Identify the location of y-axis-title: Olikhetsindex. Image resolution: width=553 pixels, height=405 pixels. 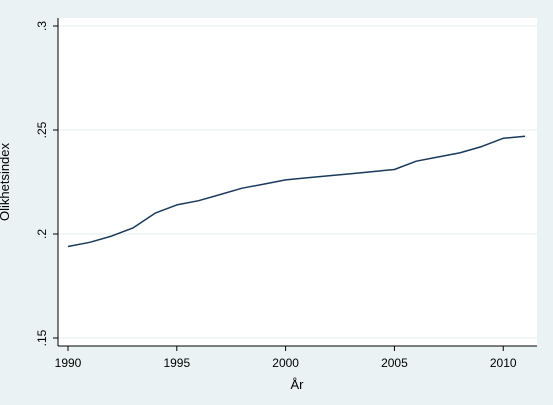
(6, 181).